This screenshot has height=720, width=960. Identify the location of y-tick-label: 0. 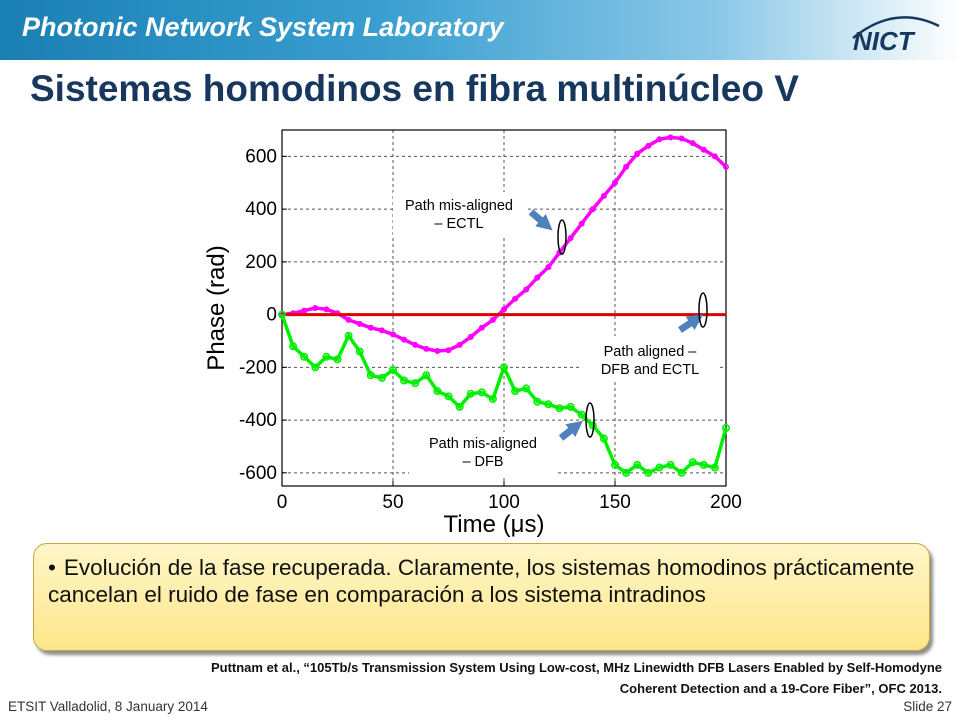
(271, 315).